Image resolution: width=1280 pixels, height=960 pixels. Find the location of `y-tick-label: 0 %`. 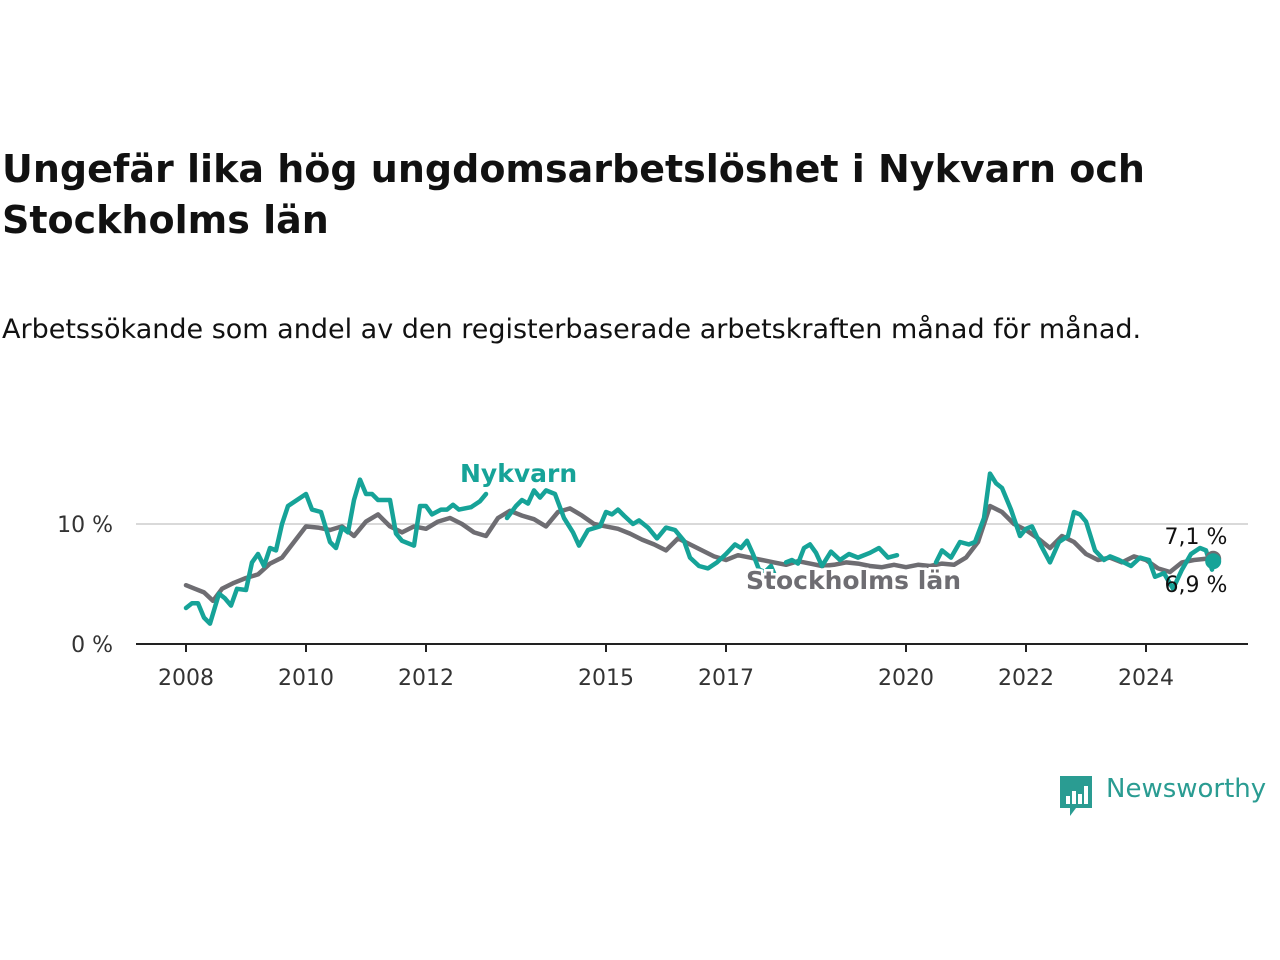

y-tick-label: 0 % is located at coordinates (92, 645).